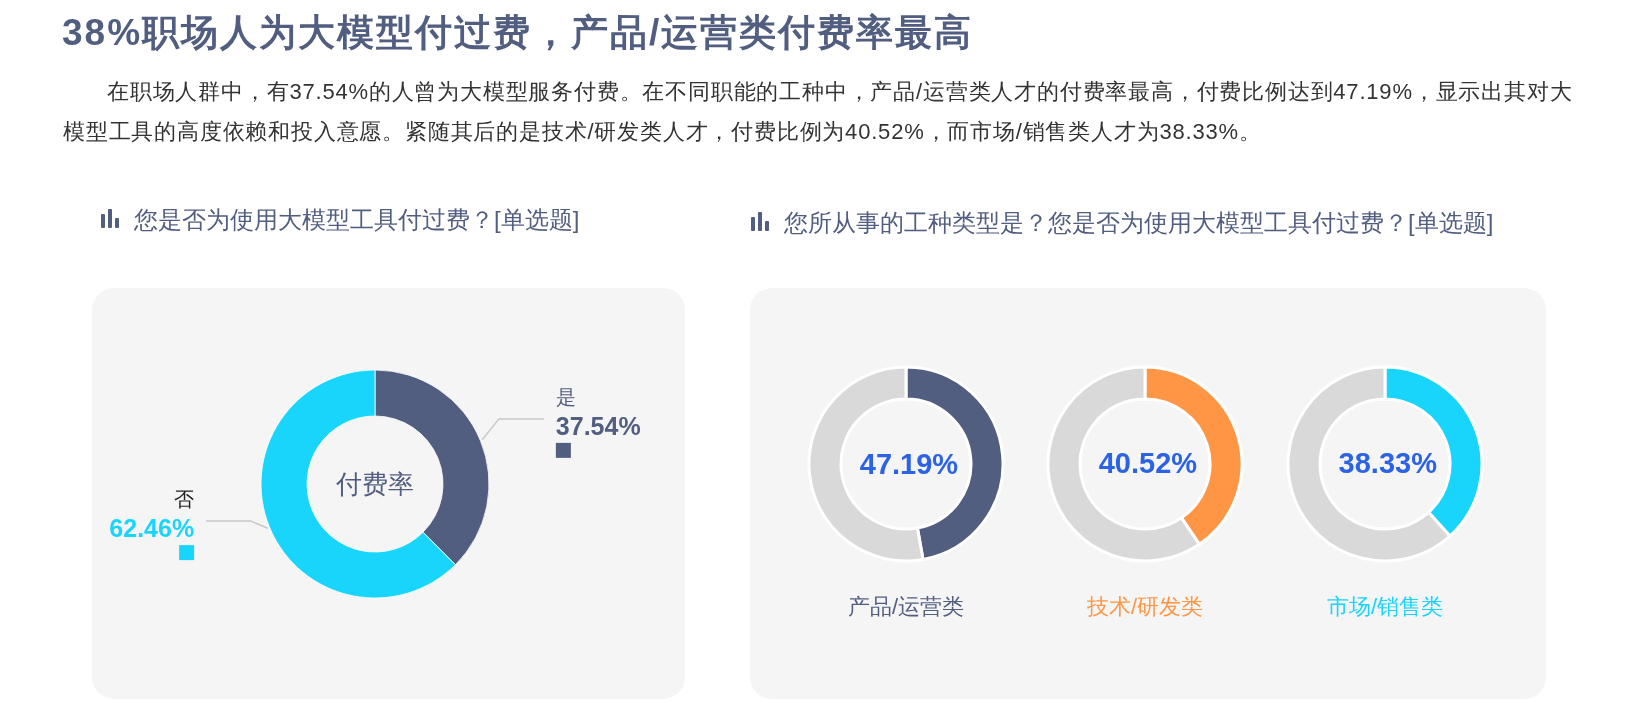 The height and width of the screenshot is (728, 1640). What do you see at coordinates (152, 528) in the screenshot?
I see `value-label: 62.46%` at bounding box center [152, 528].